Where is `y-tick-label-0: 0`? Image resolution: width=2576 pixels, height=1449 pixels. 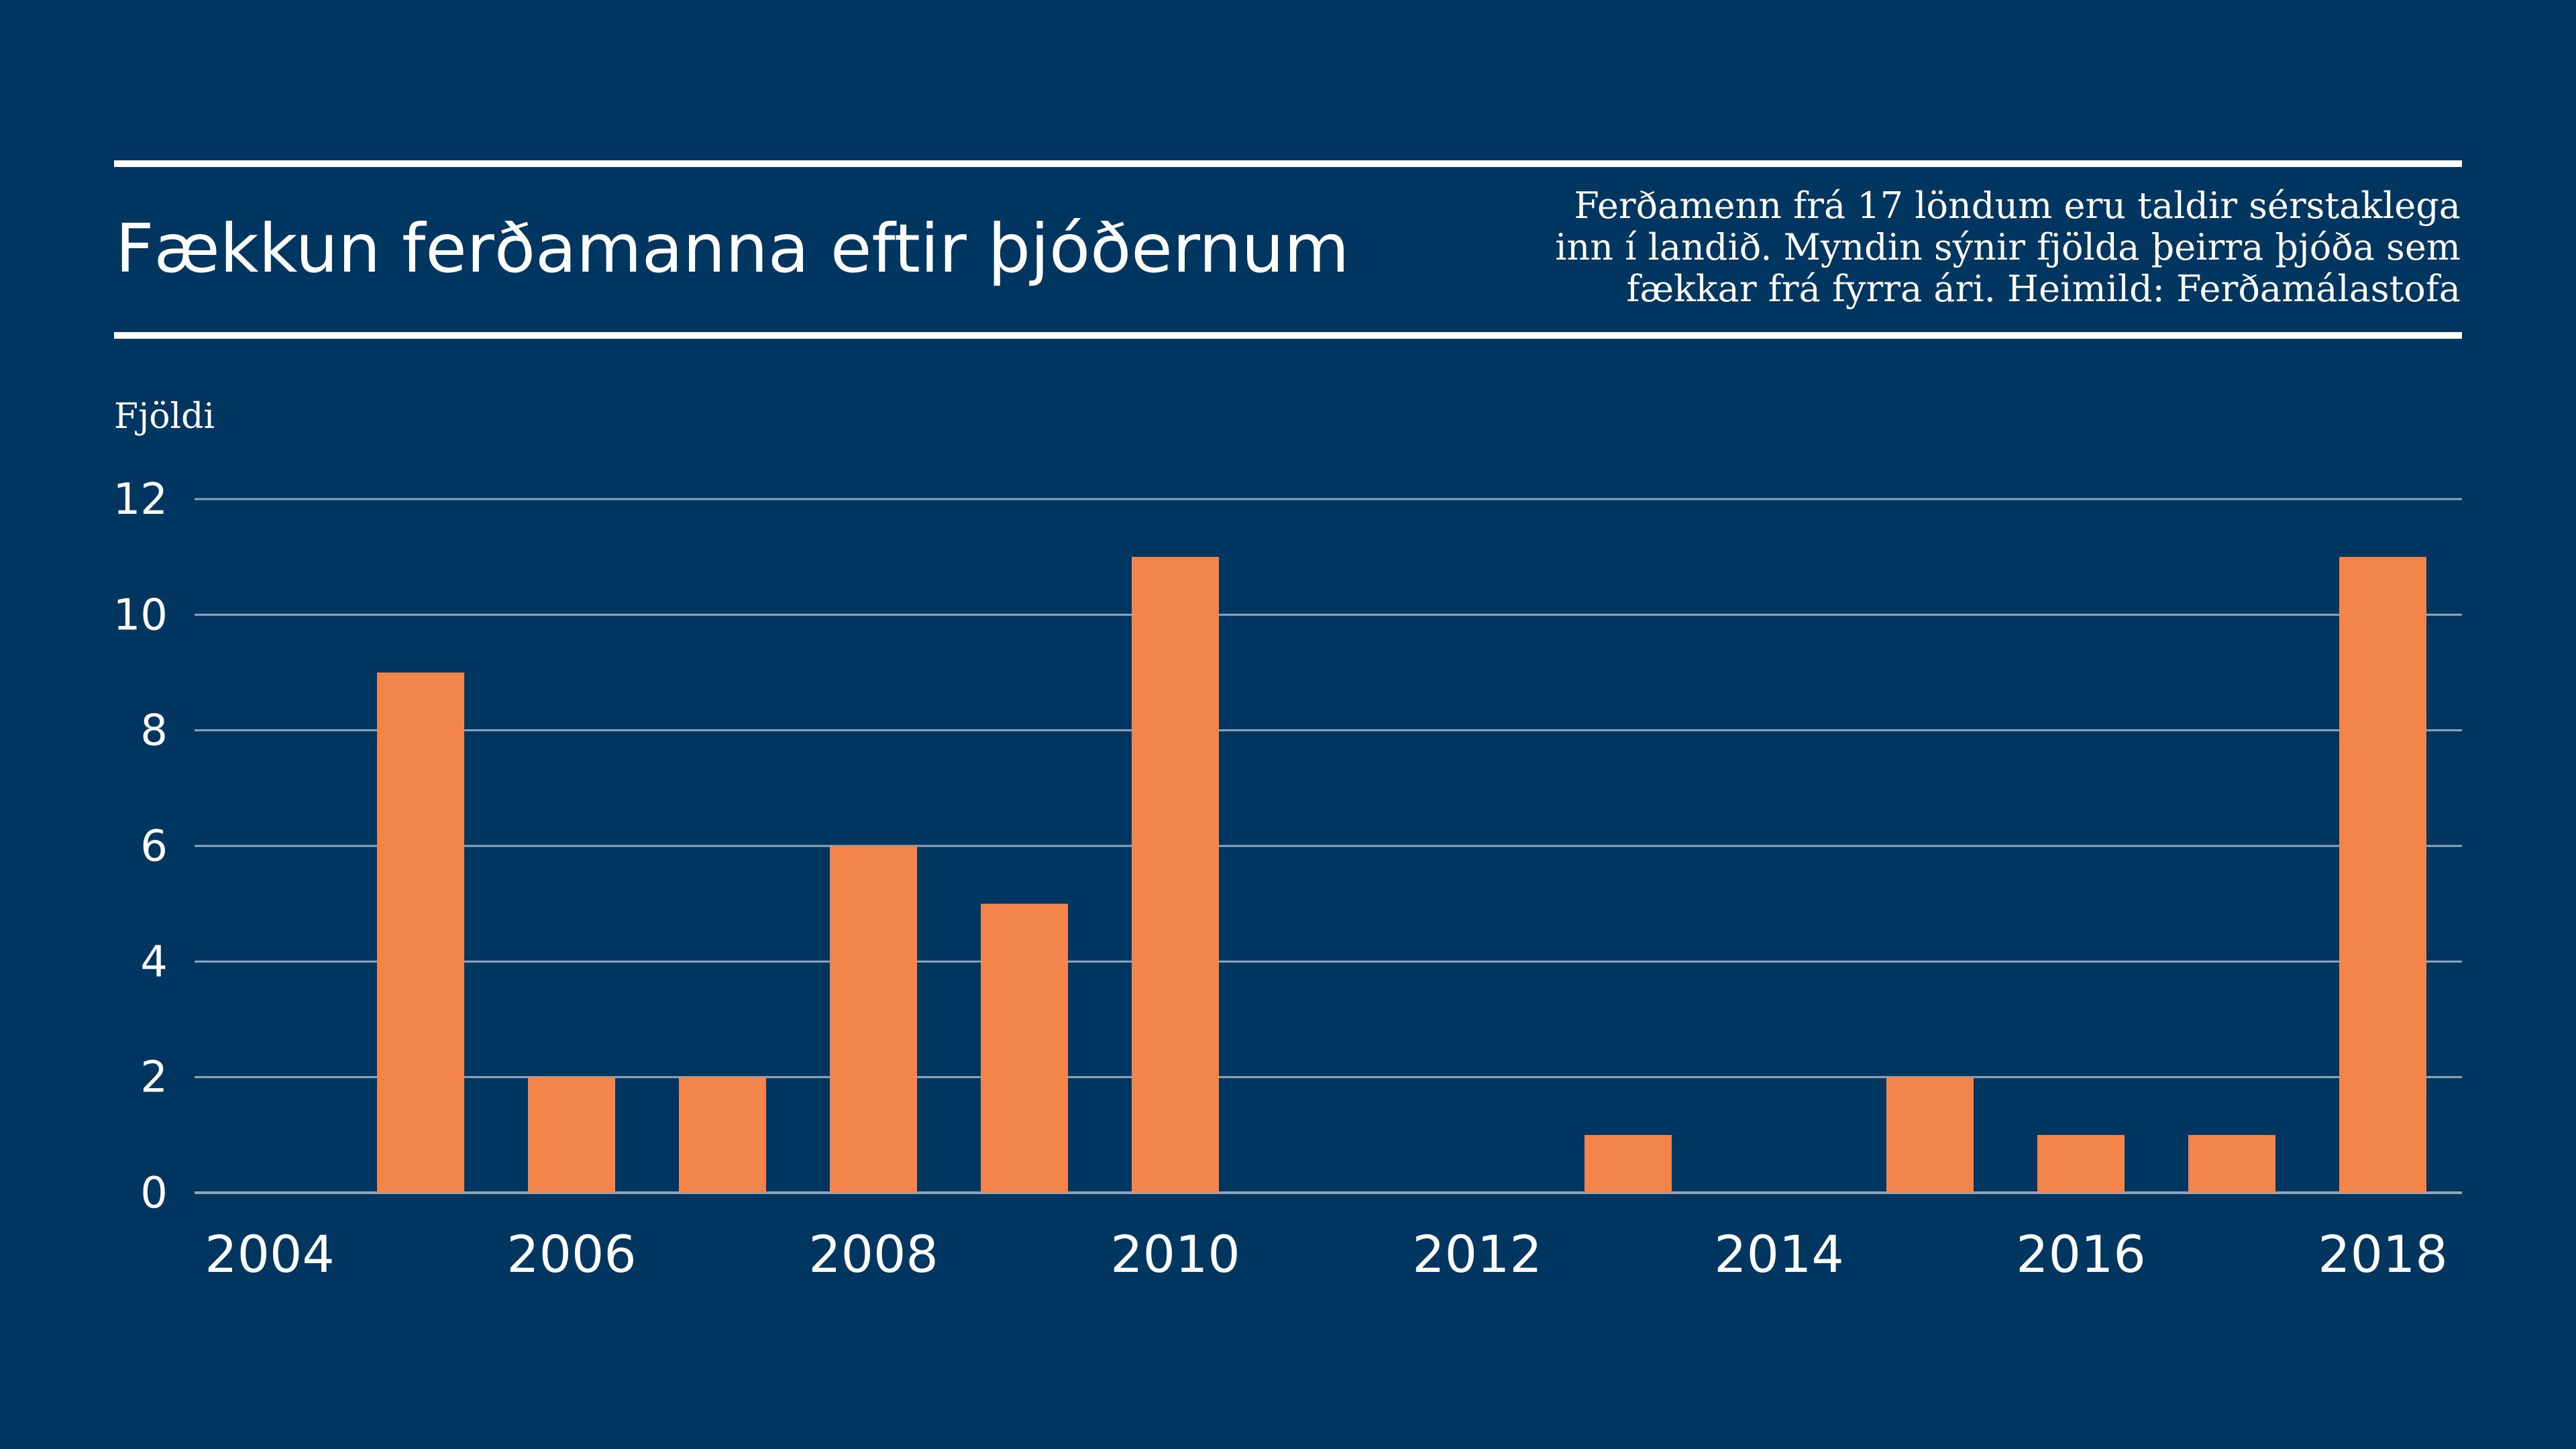
y-tick-label-0: 0 is located at coordinates (154, 1193).